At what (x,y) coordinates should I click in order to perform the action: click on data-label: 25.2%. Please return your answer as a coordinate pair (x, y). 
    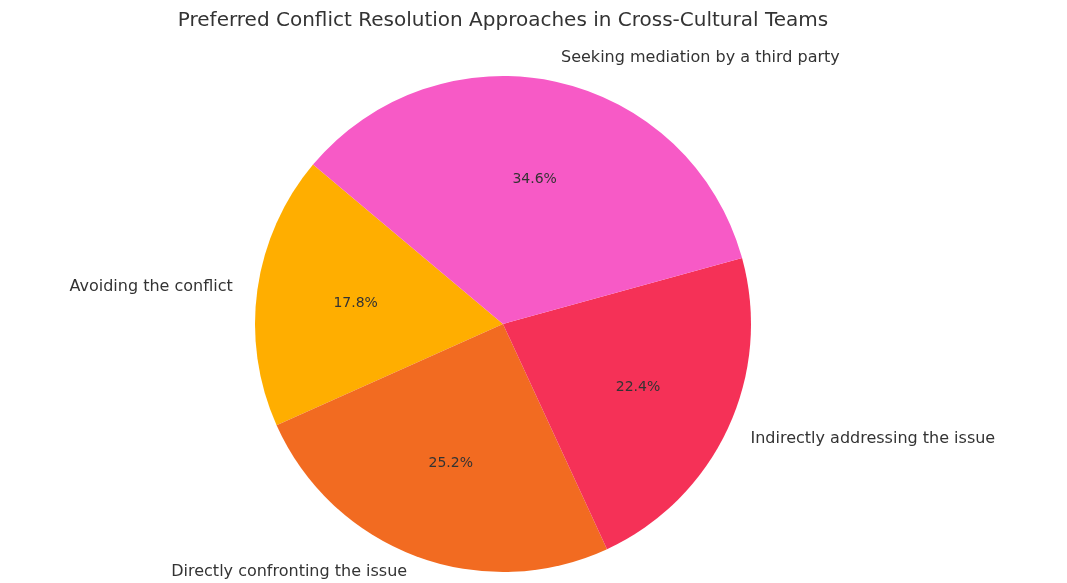
    Looking at the image, I should click on (450, 462).